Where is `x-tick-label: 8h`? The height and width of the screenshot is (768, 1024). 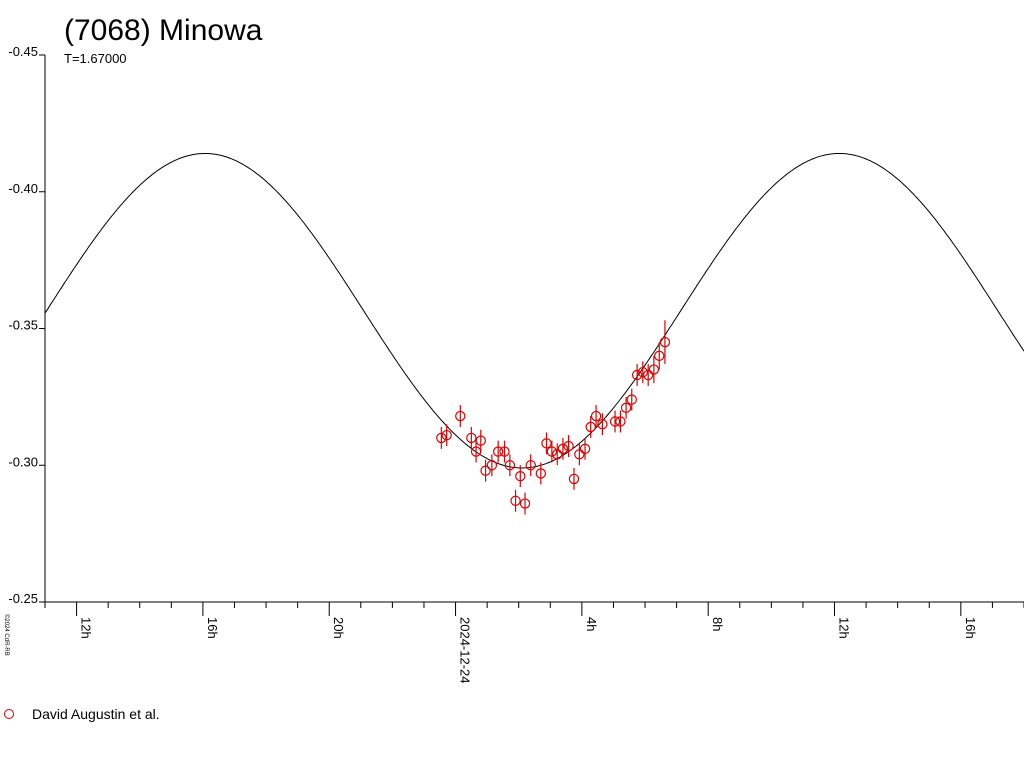
x-tick-label: 8h is located at coordinates (717, 624).